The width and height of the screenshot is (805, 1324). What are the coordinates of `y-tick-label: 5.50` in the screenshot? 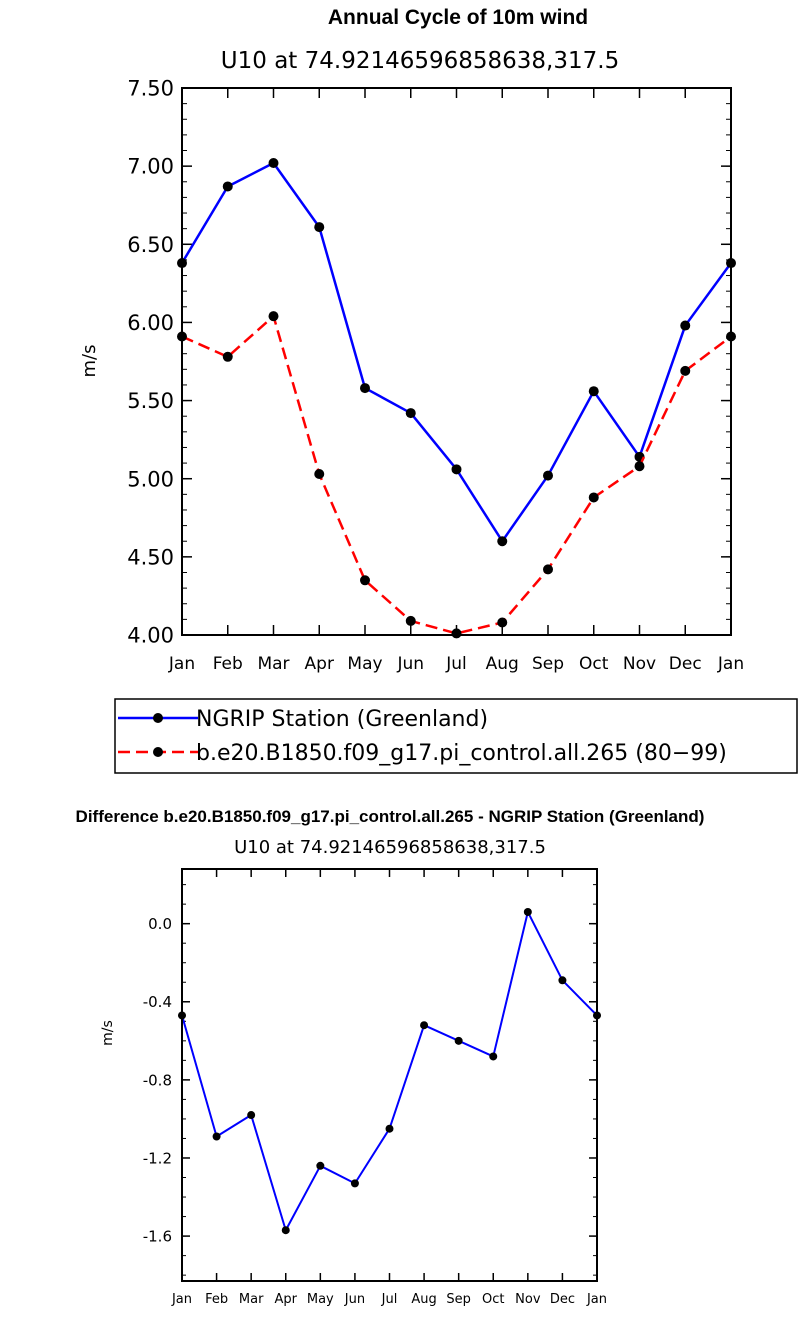 It's located at (150, 401).